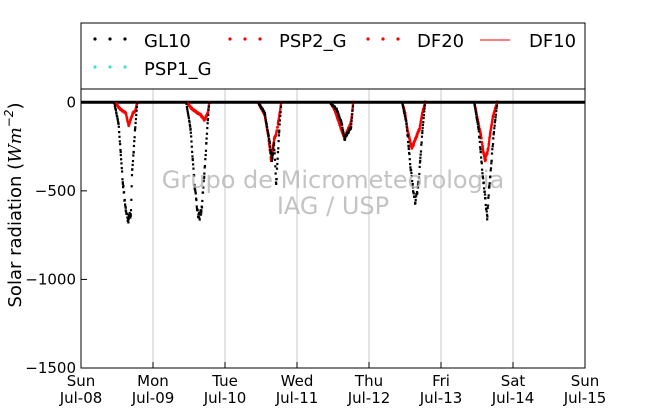 The height and width of the screenshot is (409, 650). I want to click on x-tick-label-day: Fri, so click(441, 381).